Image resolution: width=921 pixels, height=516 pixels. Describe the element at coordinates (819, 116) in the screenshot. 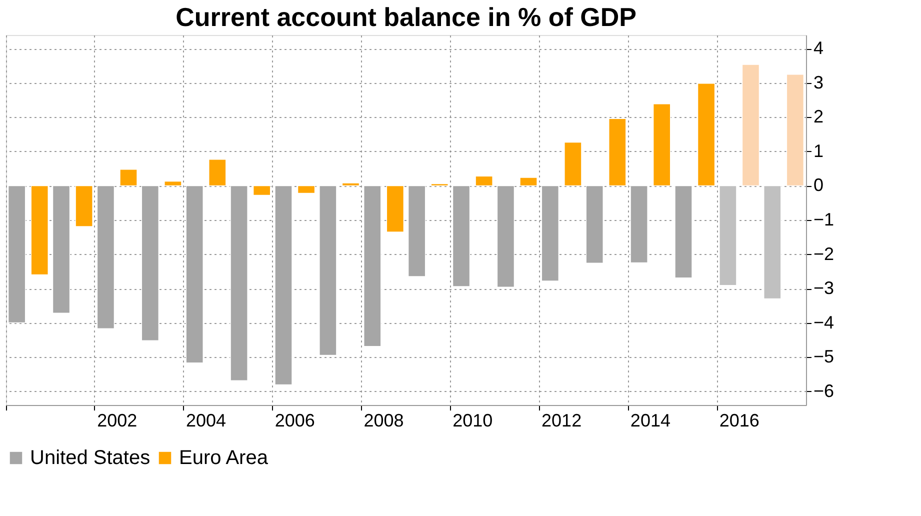

I see `y-tick-label: 2` at that location.